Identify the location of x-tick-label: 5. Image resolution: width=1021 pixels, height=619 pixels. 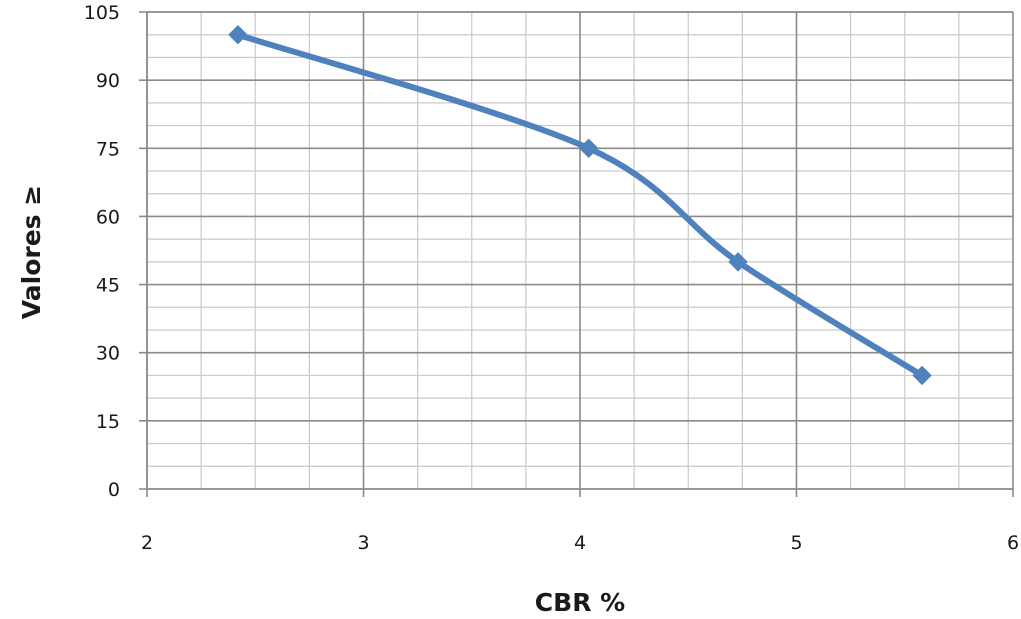
(796, 543).